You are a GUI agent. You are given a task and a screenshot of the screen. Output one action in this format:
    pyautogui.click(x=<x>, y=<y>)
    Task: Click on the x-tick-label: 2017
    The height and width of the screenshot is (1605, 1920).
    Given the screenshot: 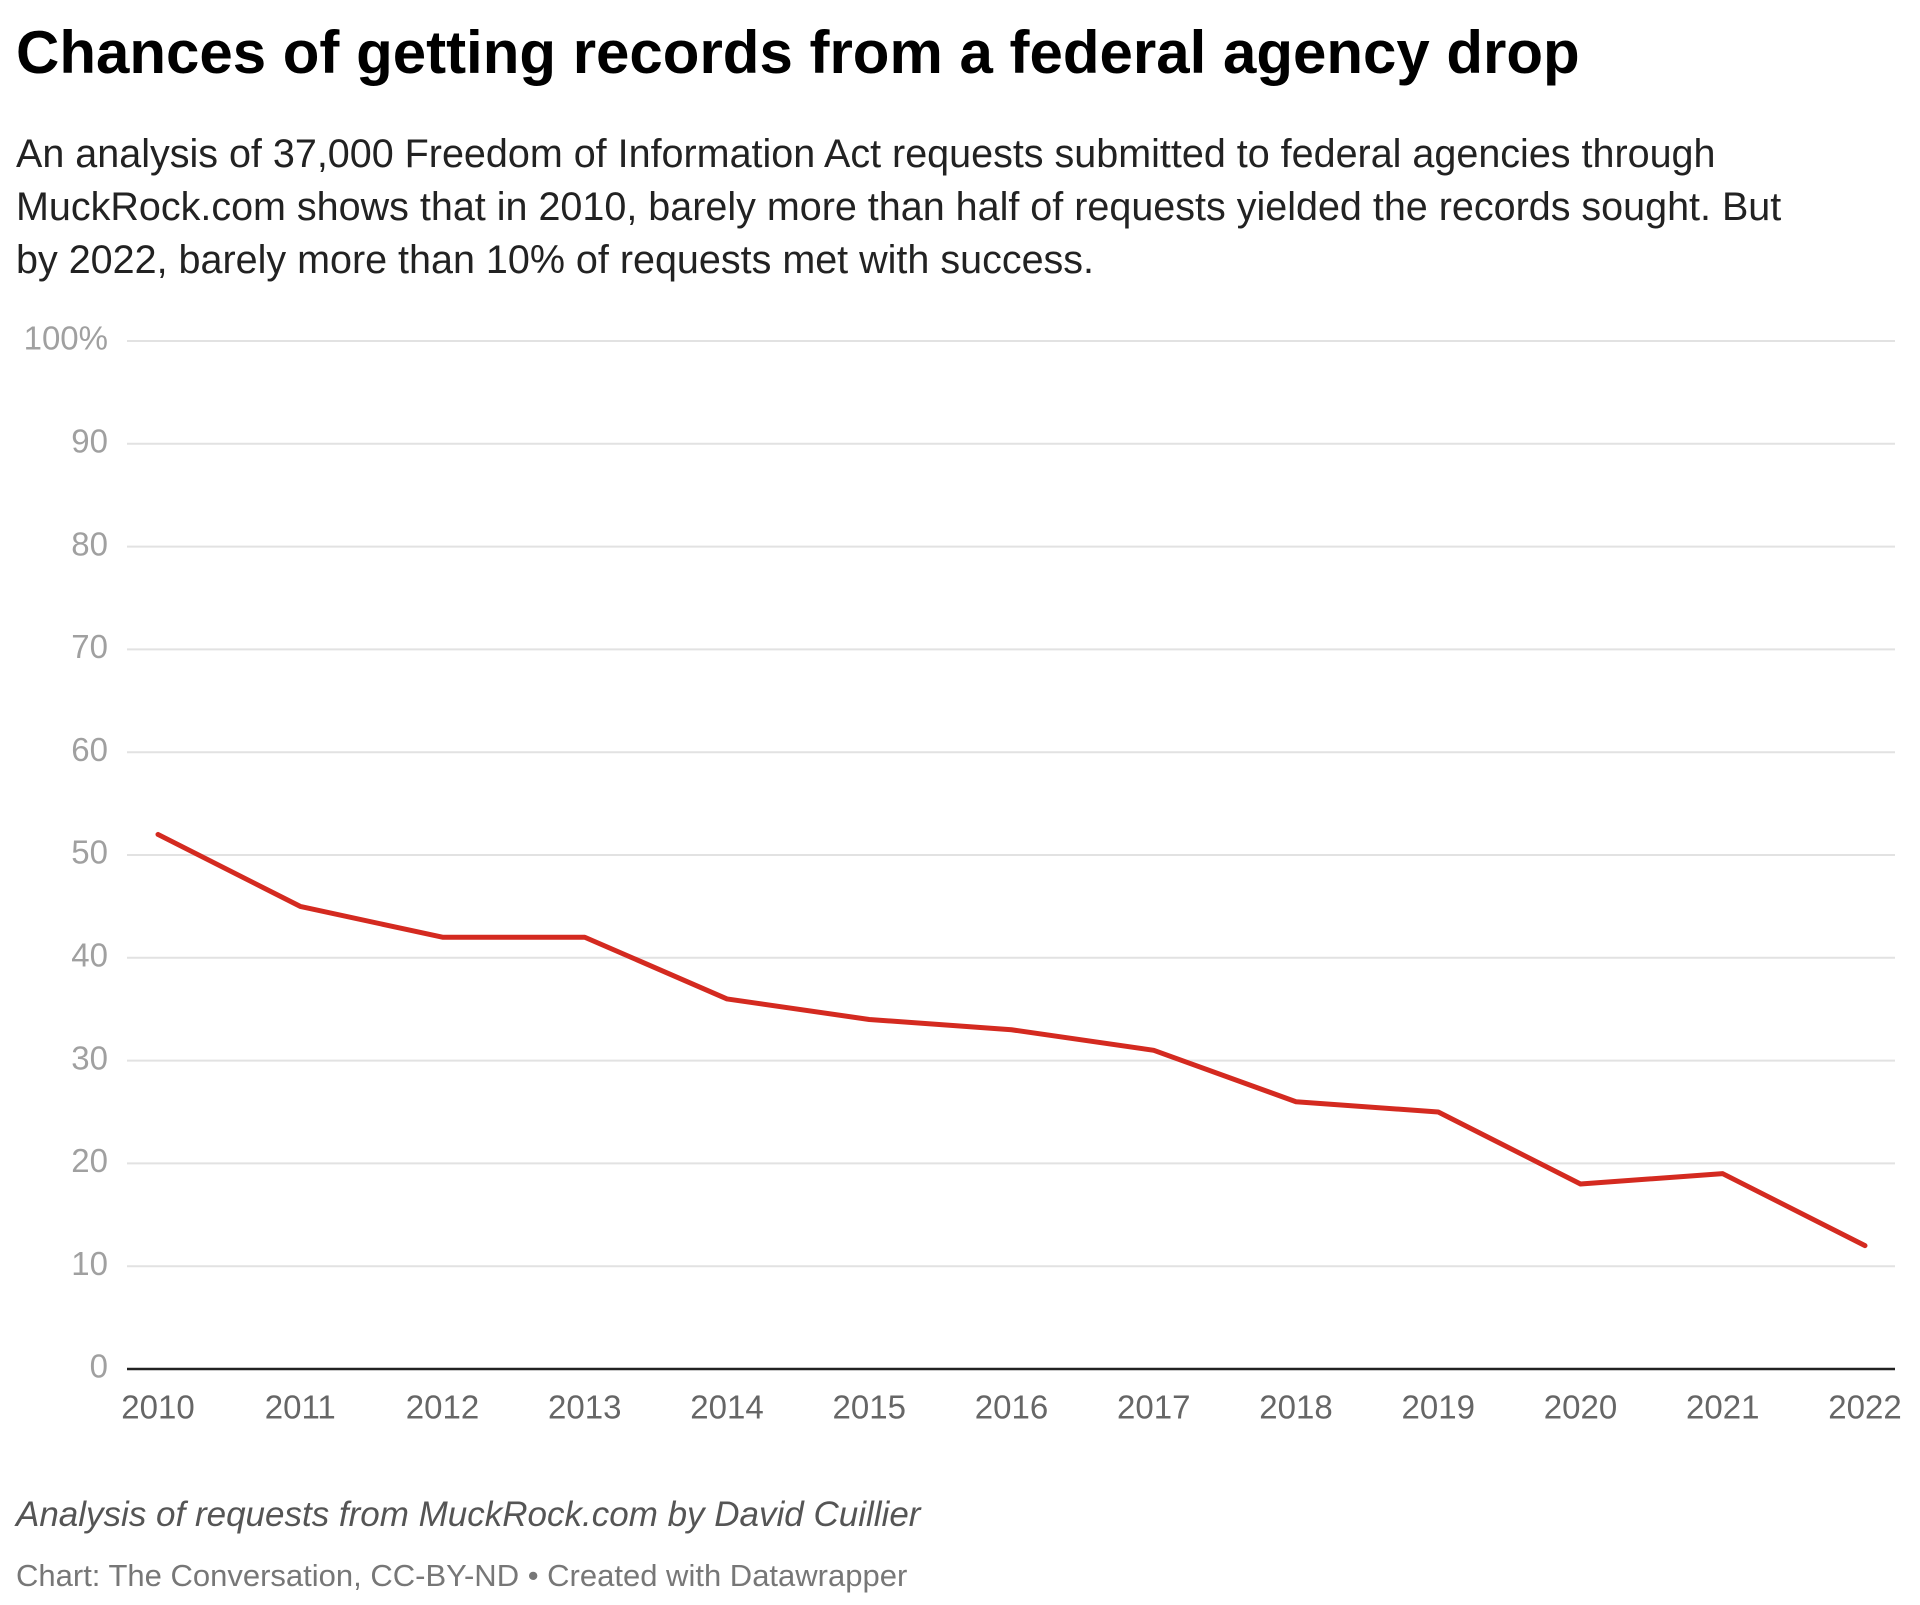 What is the action you would take?
    pyautogui.click(x=1153, y=1407)
    